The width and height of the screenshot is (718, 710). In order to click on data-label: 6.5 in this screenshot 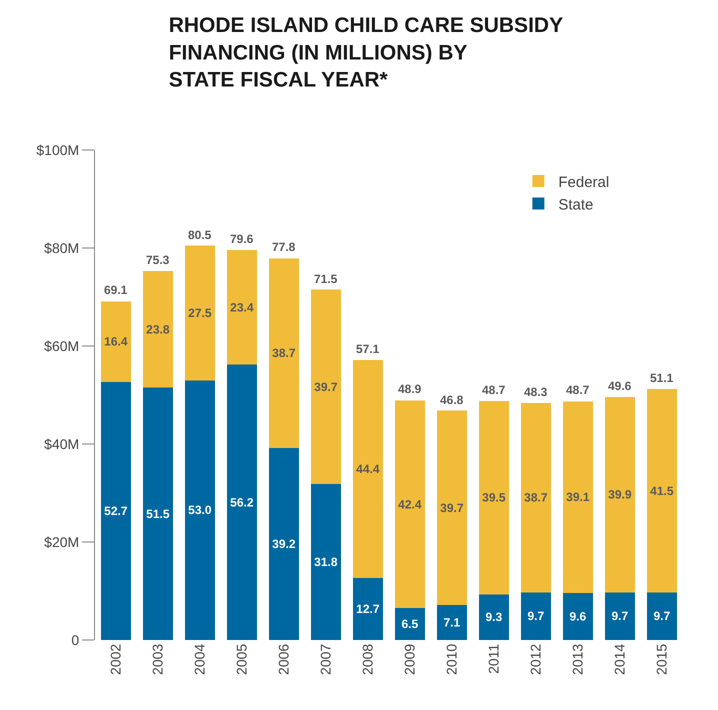, I will do `click(410, 624)`.